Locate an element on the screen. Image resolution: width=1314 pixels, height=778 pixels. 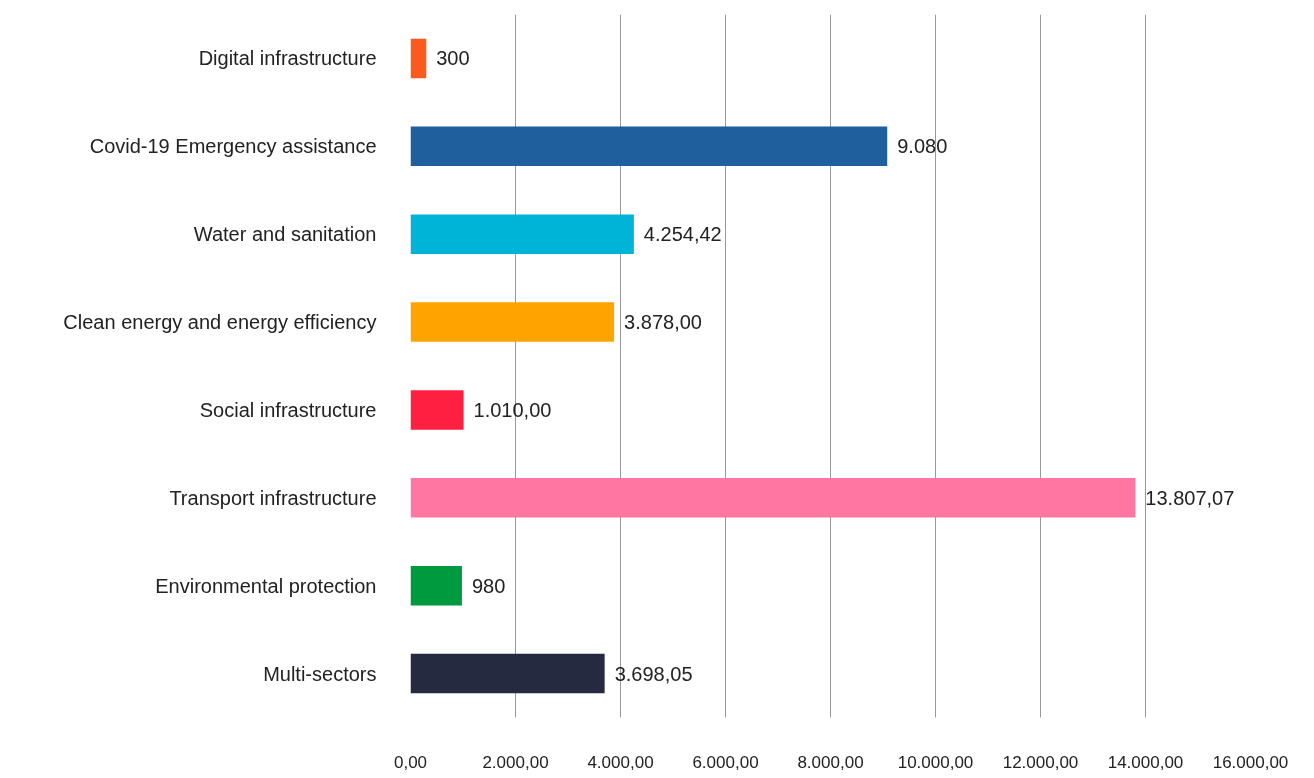
x-tick-label: 6.000,00 is located at coordinates (725, 762).